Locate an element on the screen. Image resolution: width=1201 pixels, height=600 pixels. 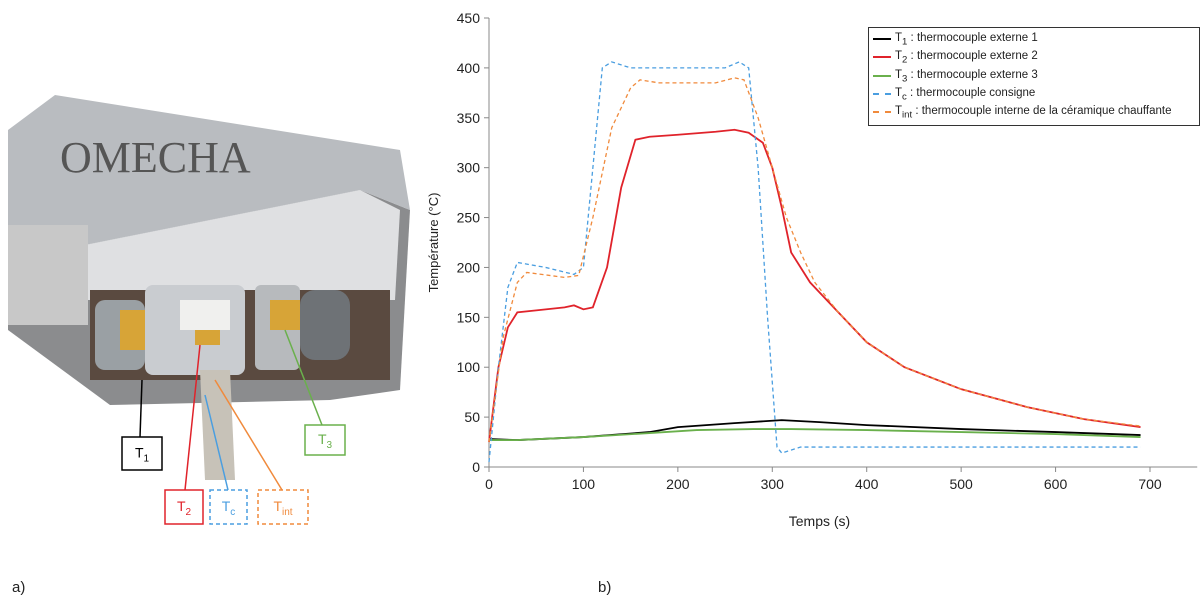
y-tick-label: 450 is located at coordinates (469, 18).